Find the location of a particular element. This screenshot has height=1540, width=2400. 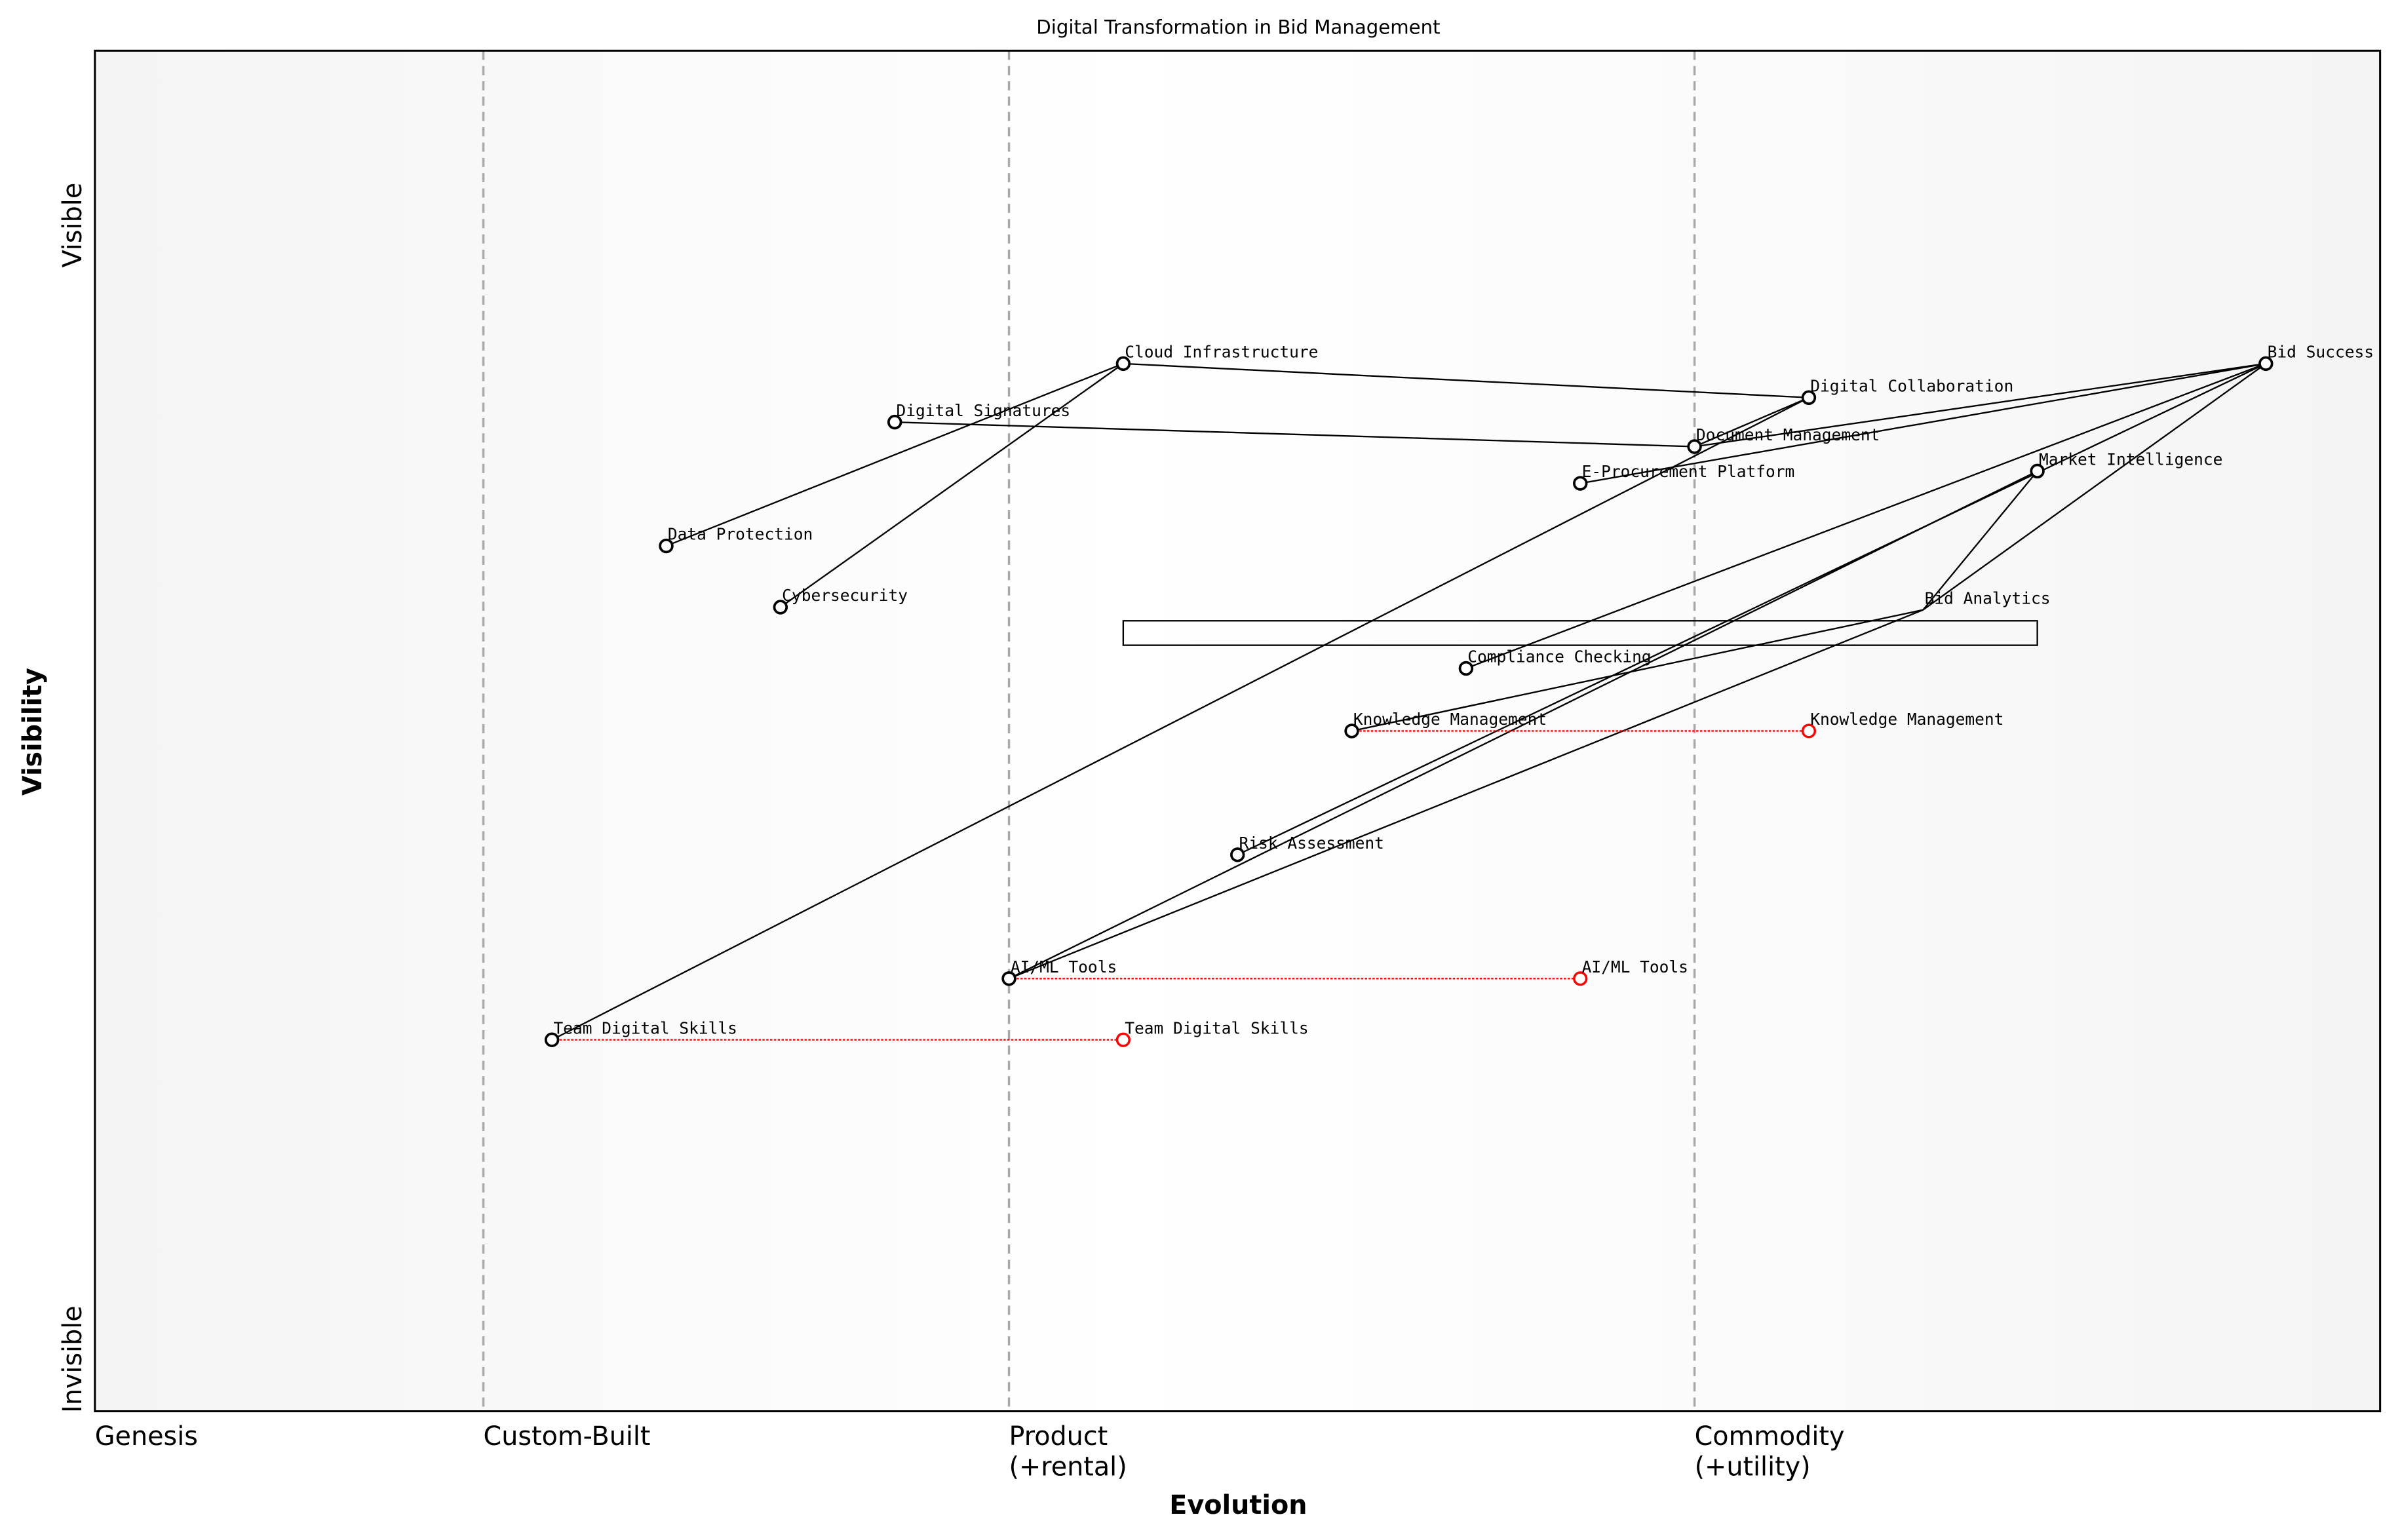

component-label: Bid Analytics is located at coordinates (1988, 597).